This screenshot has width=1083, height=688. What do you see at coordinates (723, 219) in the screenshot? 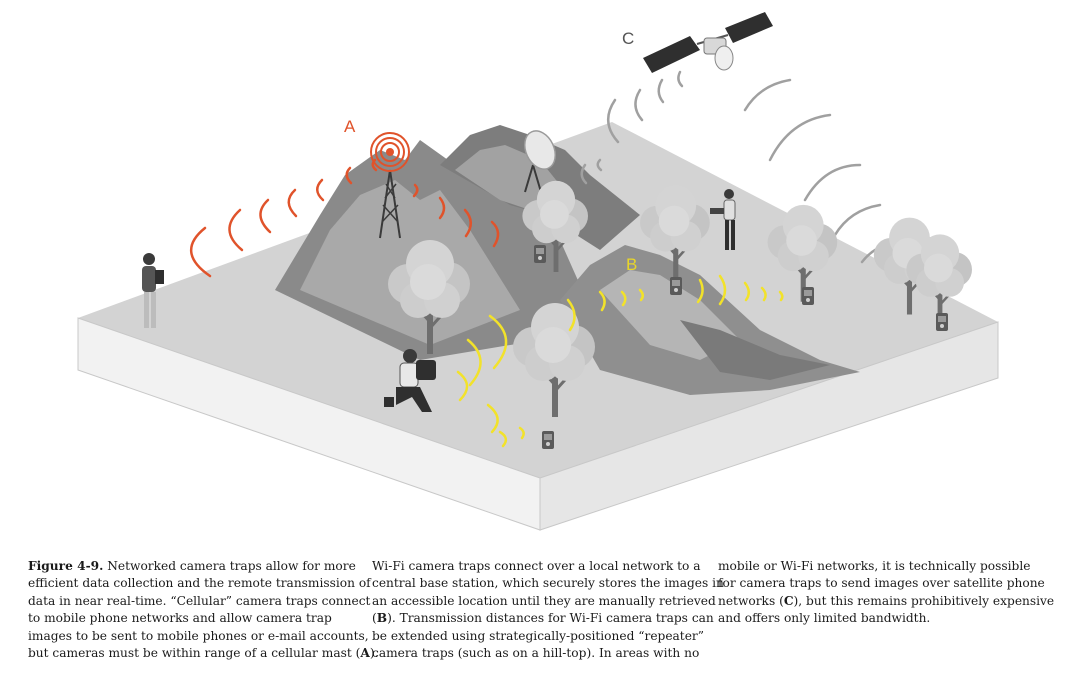
I see `person-with-laptop` at bounding box center [723, 219].